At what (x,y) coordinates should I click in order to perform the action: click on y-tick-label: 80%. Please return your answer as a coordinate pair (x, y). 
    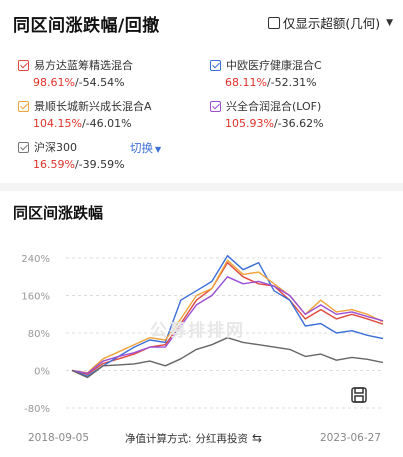
    Looking at the image, I should click on (39, 334).